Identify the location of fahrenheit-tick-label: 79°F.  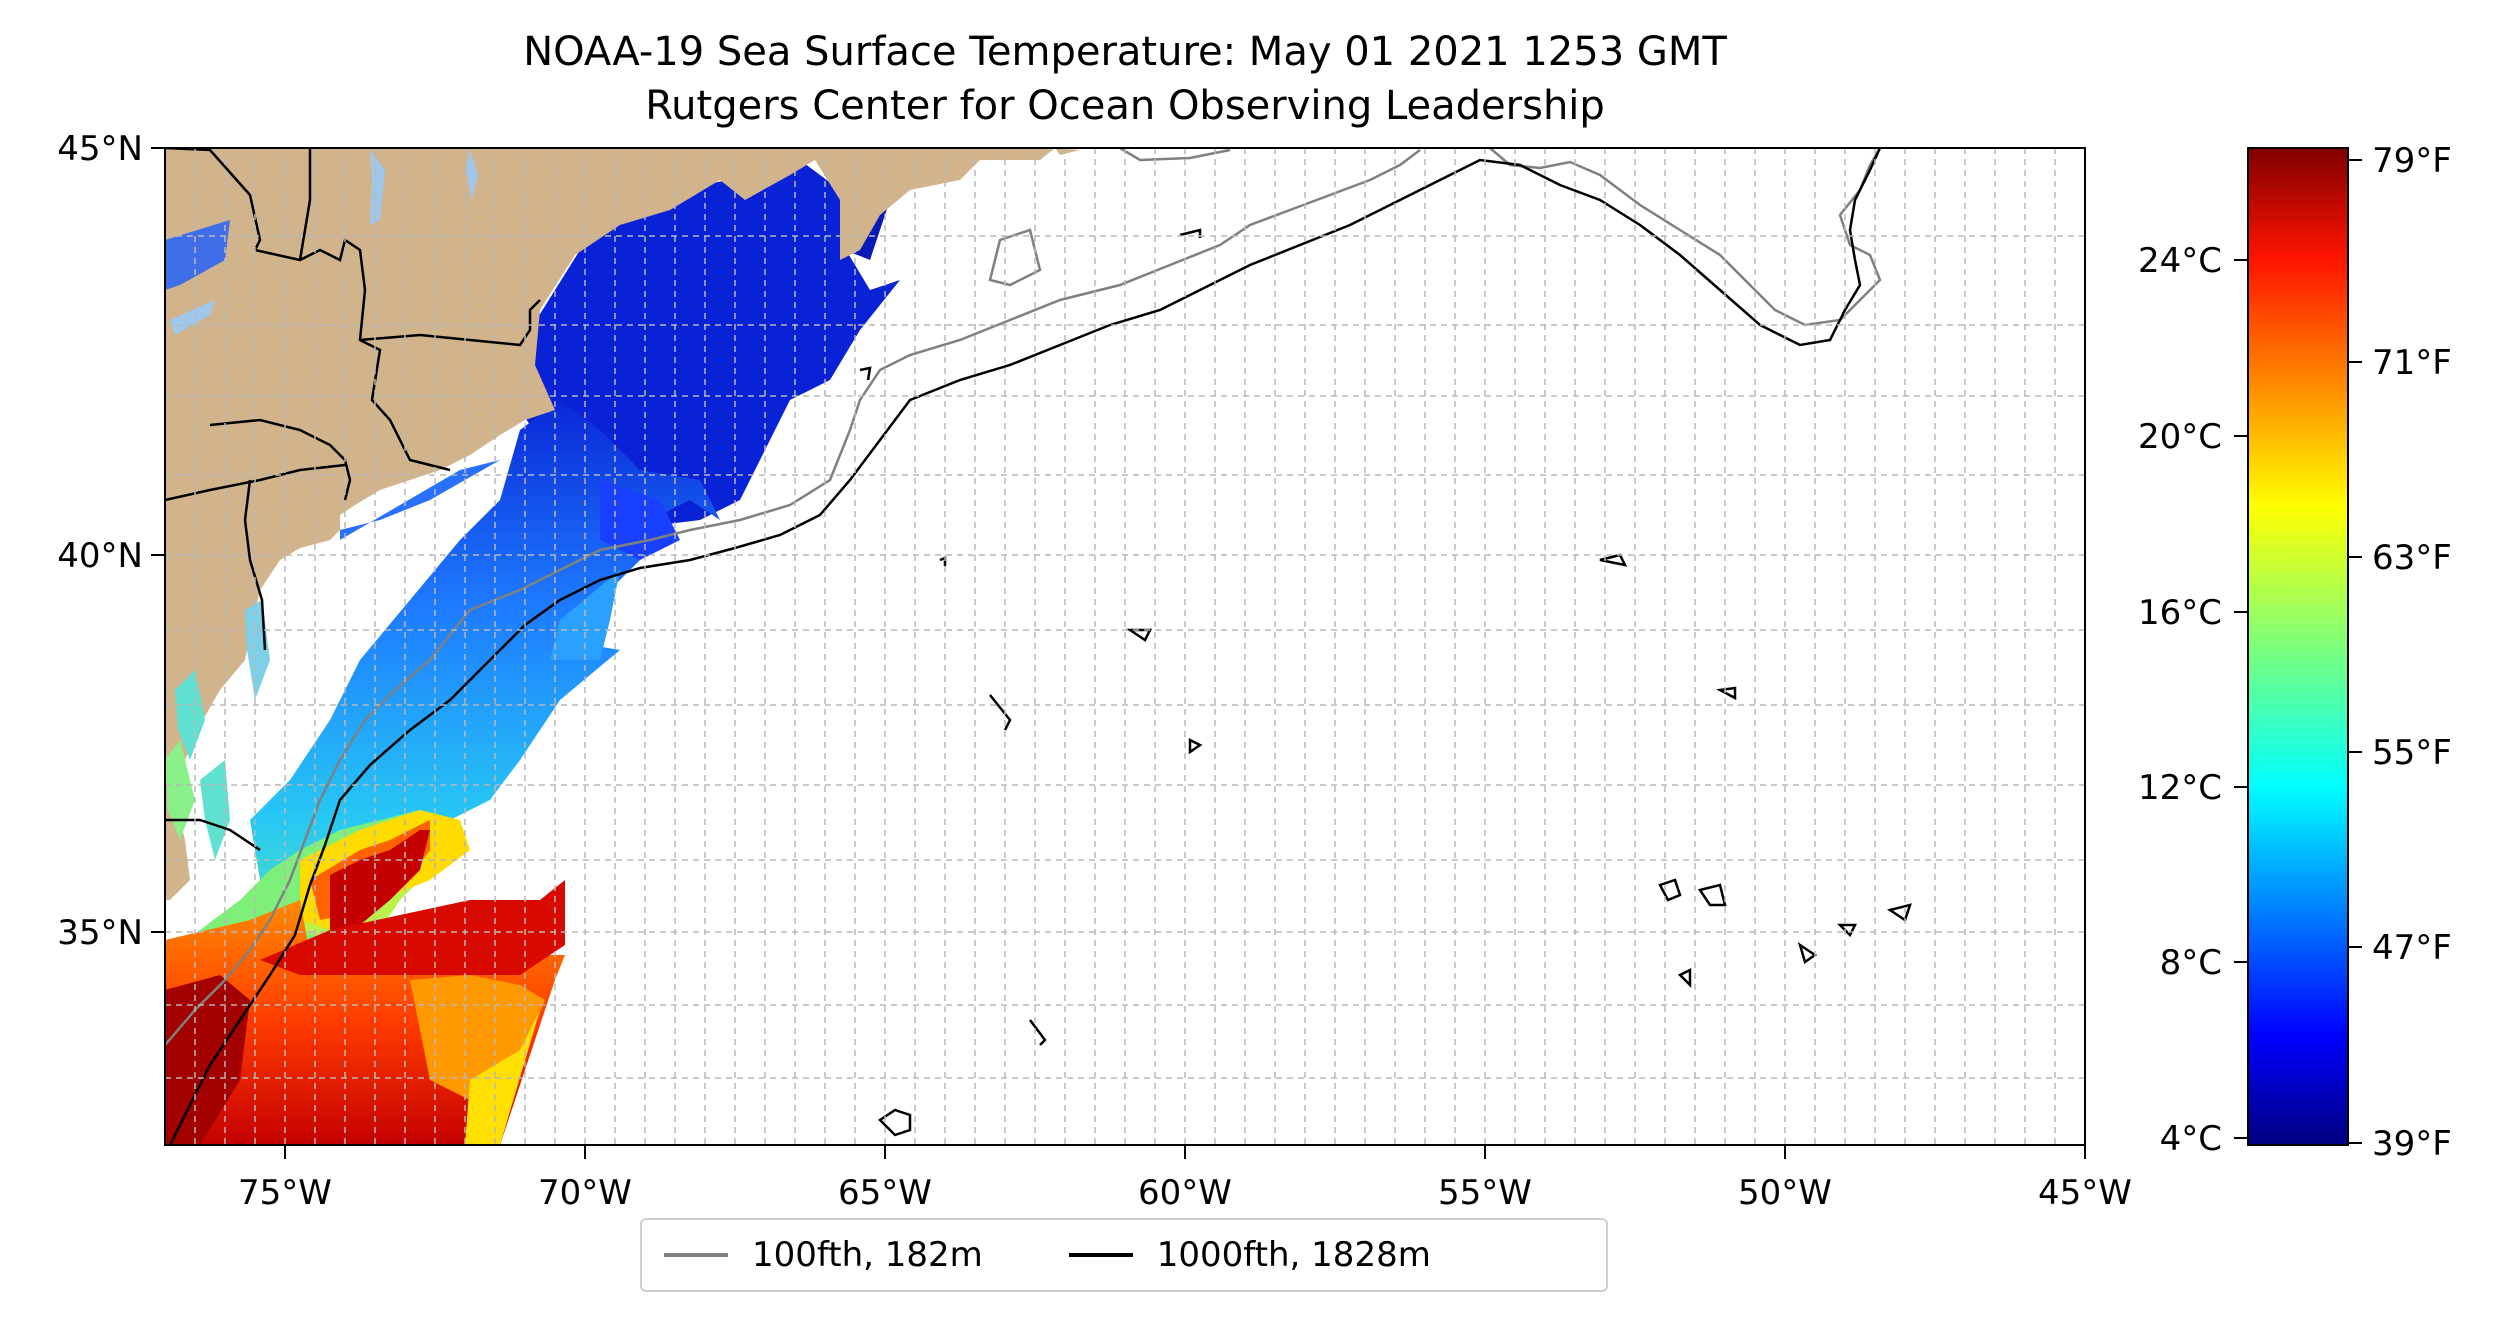
(2412, 161).